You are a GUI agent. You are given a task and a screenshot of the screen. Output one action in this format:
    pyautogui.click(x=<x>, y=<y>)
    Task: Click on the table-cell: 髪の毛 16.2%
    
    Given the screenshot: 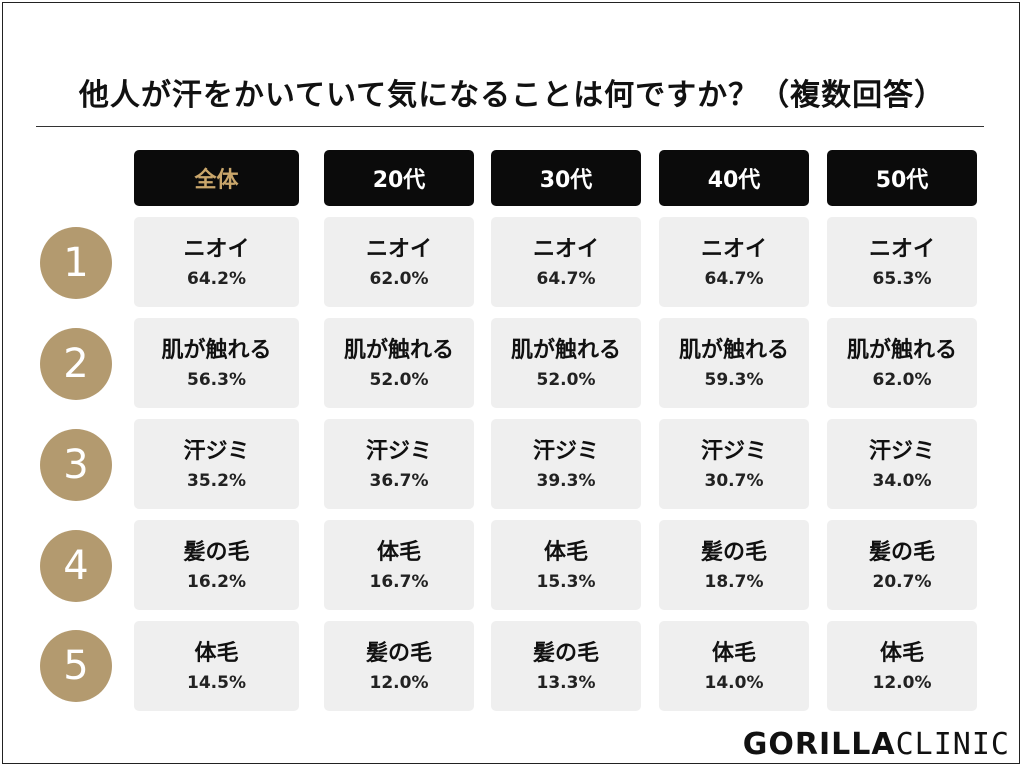 What is the action you would take?
    pyautogui.click(x=216, y=565)
    